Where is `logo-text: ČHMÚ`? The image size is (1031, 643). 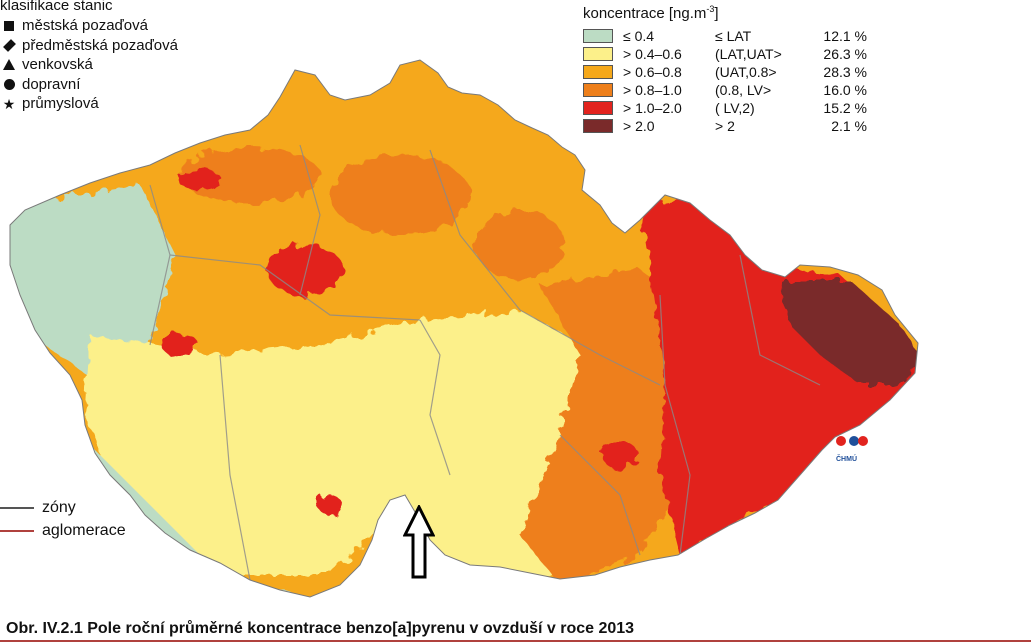
logo-text: ČHMÚ is located at coordinates (846, 459).